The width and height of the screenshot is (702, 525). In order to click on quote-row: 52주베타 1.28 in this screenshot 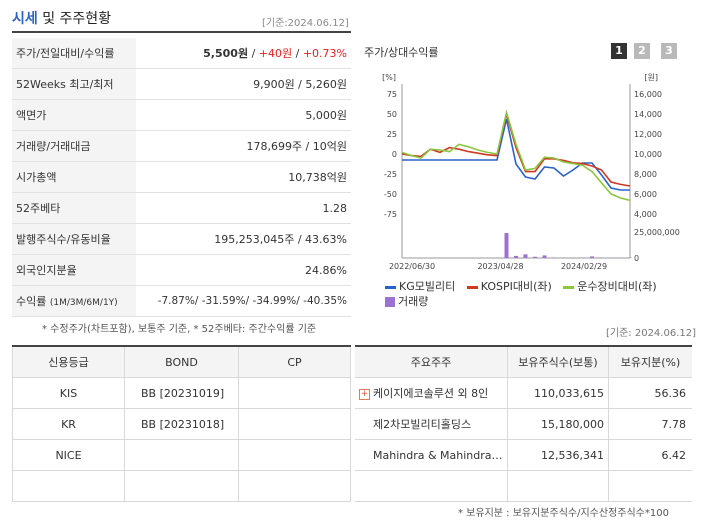, I will do `click(181, 208)`.